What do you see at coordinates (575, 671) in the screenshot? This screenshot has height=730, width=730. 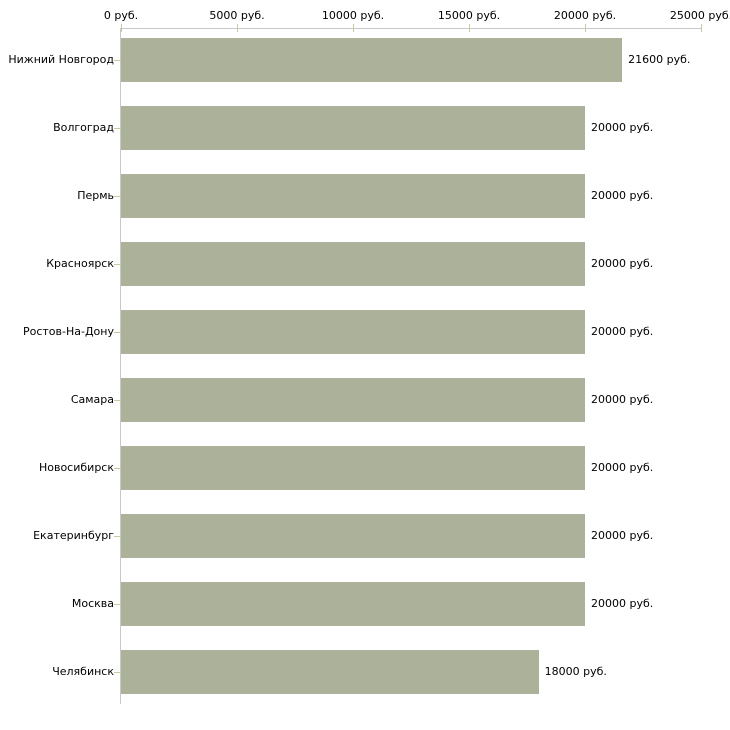 I see `value-label: 18000 руб.` at bounding box center [575, 671].